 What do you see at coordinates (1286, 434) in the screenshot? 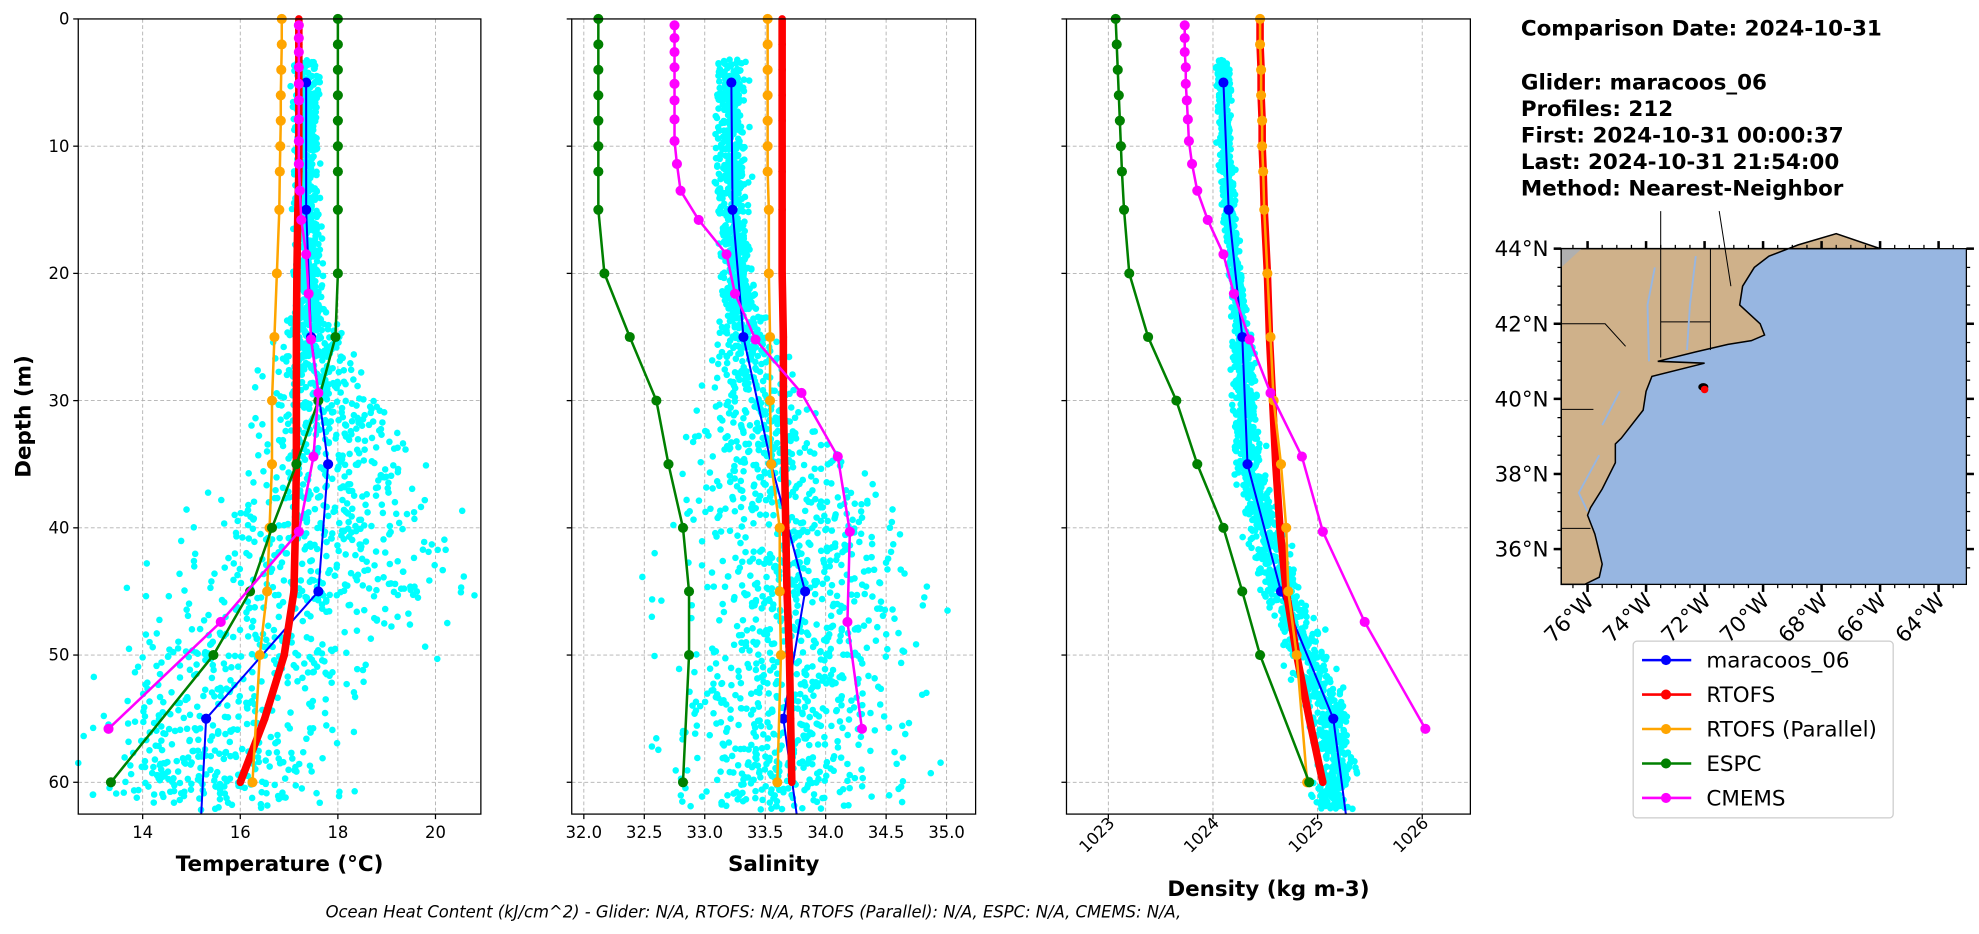
I see `raw-glider-scatter` at bounding box center [1286, 434].